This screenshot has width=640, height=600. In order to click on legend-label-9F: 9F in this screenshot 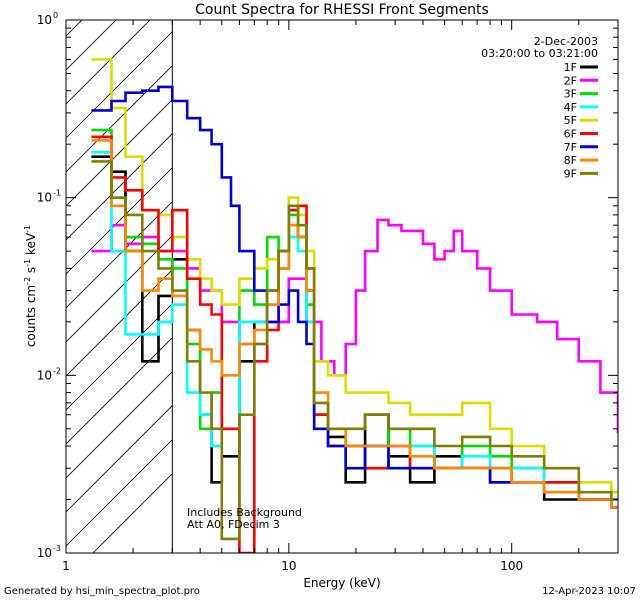, I will do `click(570, 173)`.